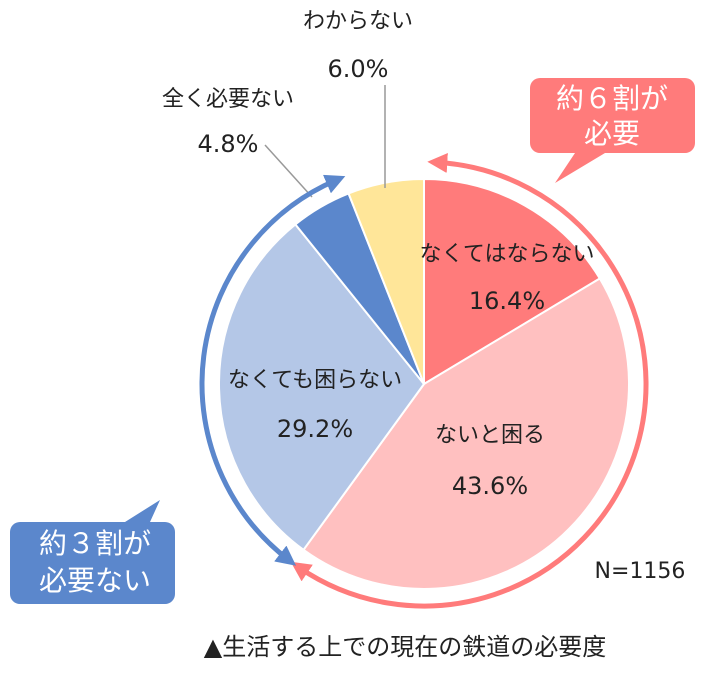  I want to click on category-label: 全く必要ない, so click(228, 99).